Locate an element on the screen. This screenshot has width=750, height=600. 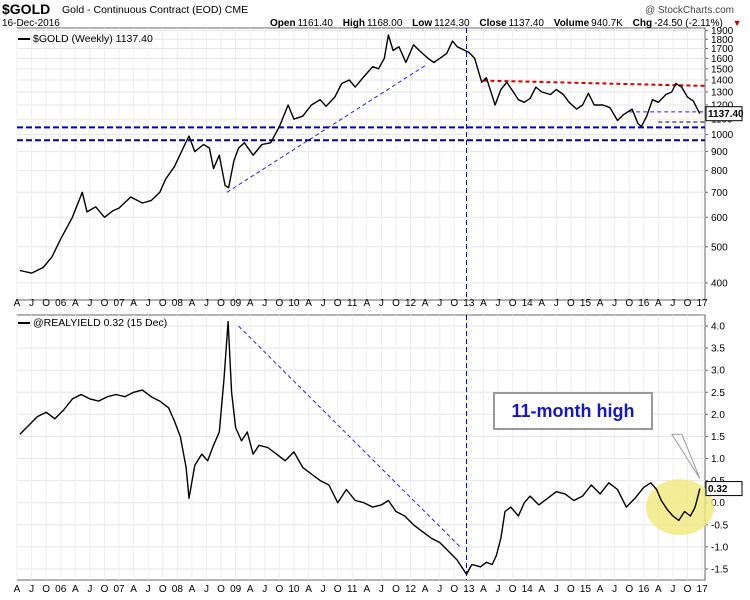
high-label: High is located at coordinates (353, 23).